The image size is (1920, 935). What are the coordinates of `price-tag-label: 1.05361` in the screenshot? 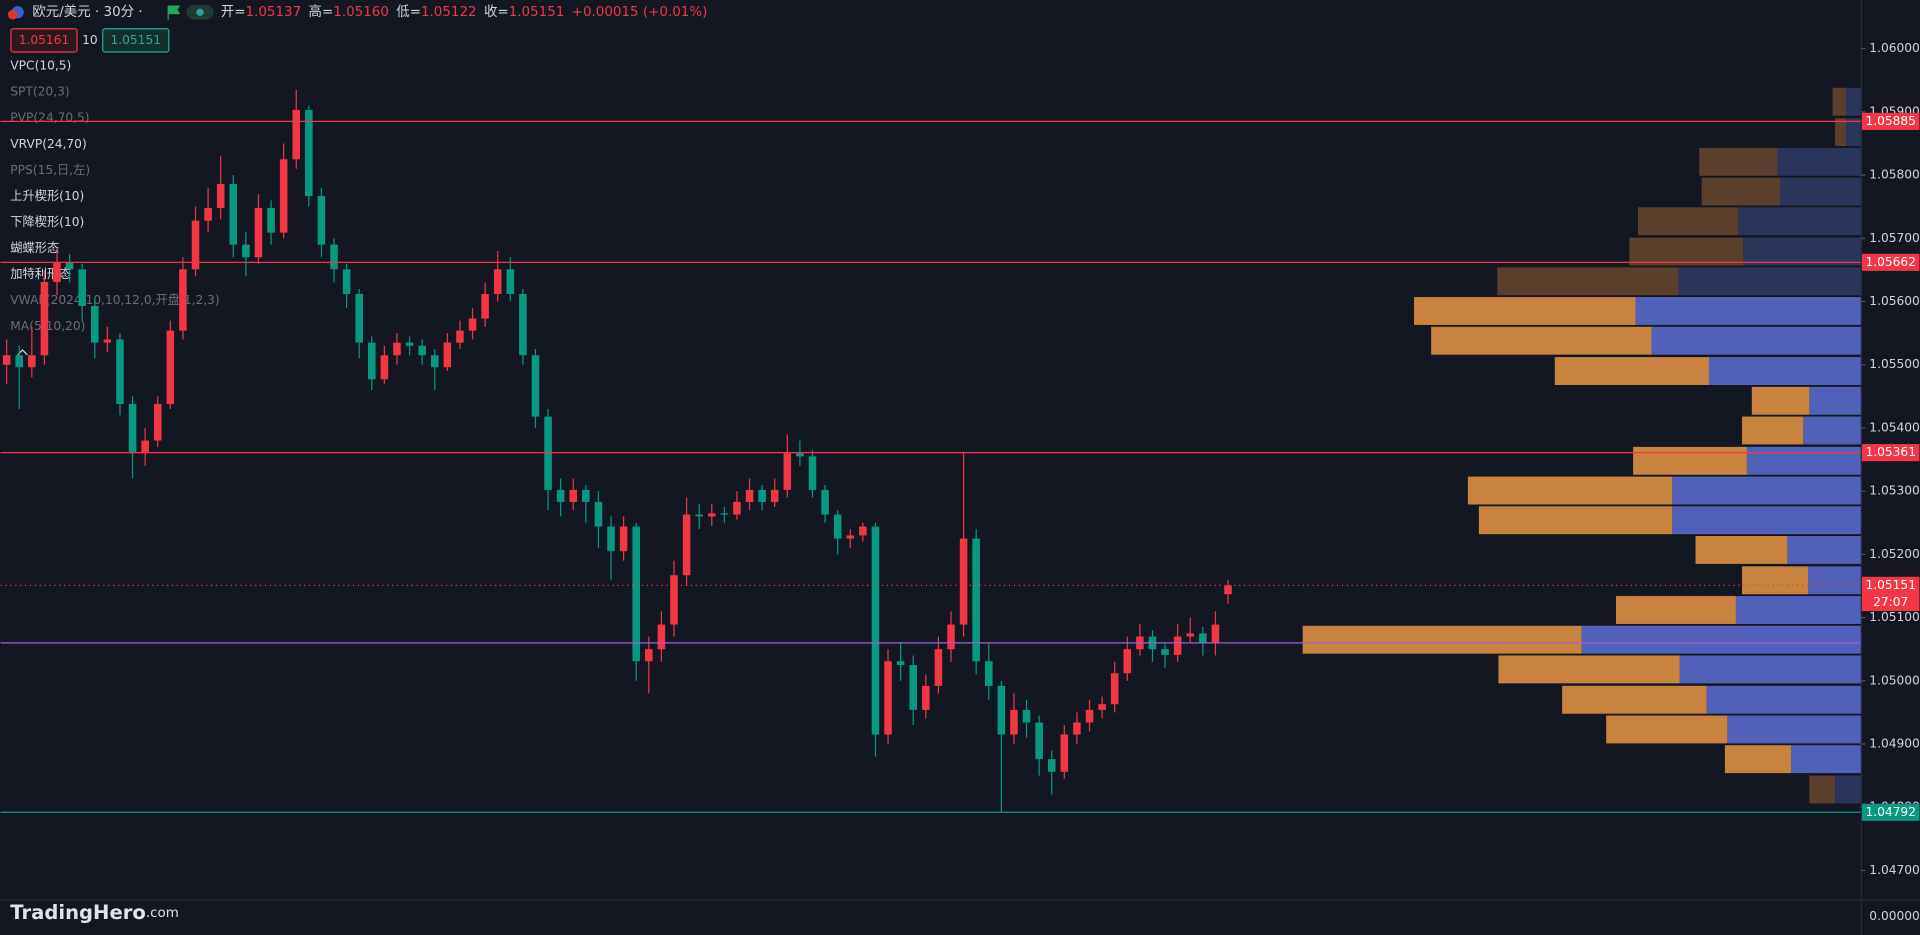 It's located at (1890, 452).